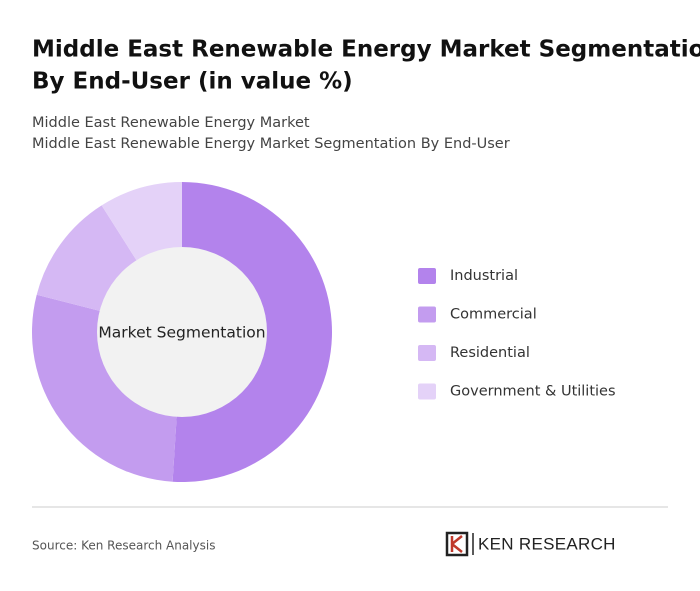 The image size is (700, 591). Describe the element at coordinates (192, 82) in the screenshot. I see `chart-title: By End-User (in value %)` at that location.